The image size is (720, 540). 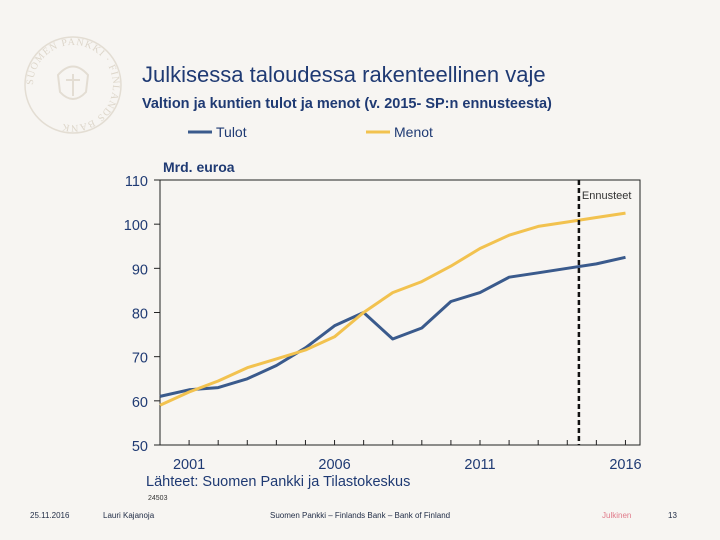 I want to click on chart-code: 24503, so click(x=158, y=498).